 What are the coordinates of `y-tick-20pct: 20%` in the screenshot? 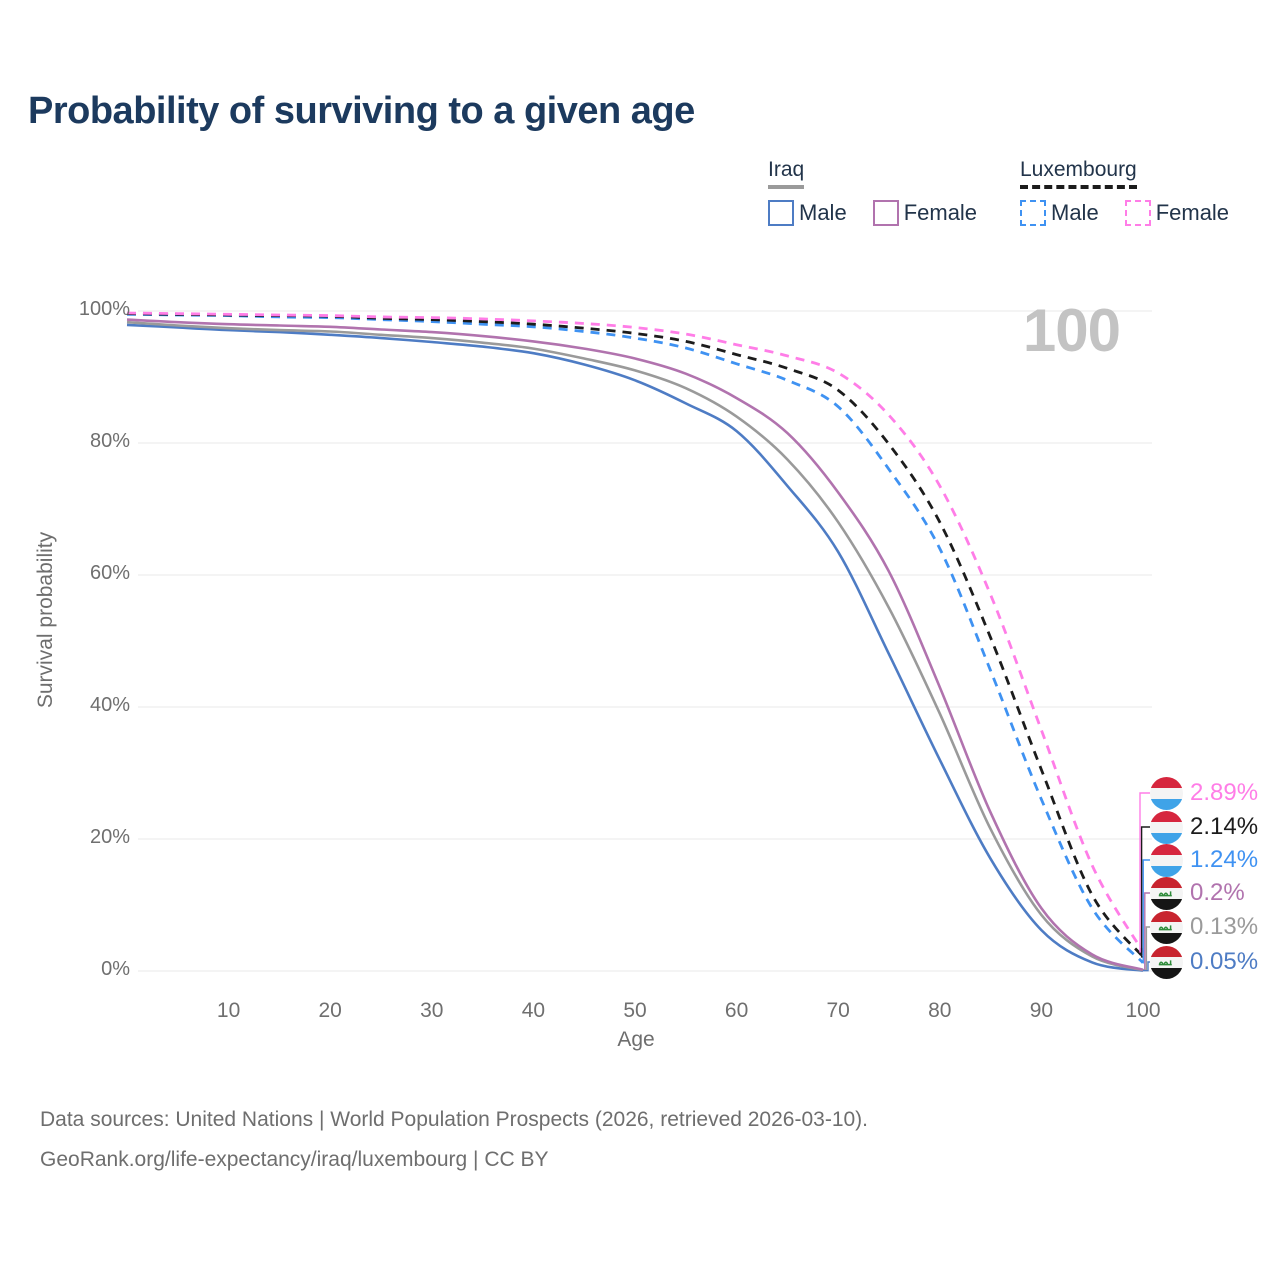 It's located at (109, 837).